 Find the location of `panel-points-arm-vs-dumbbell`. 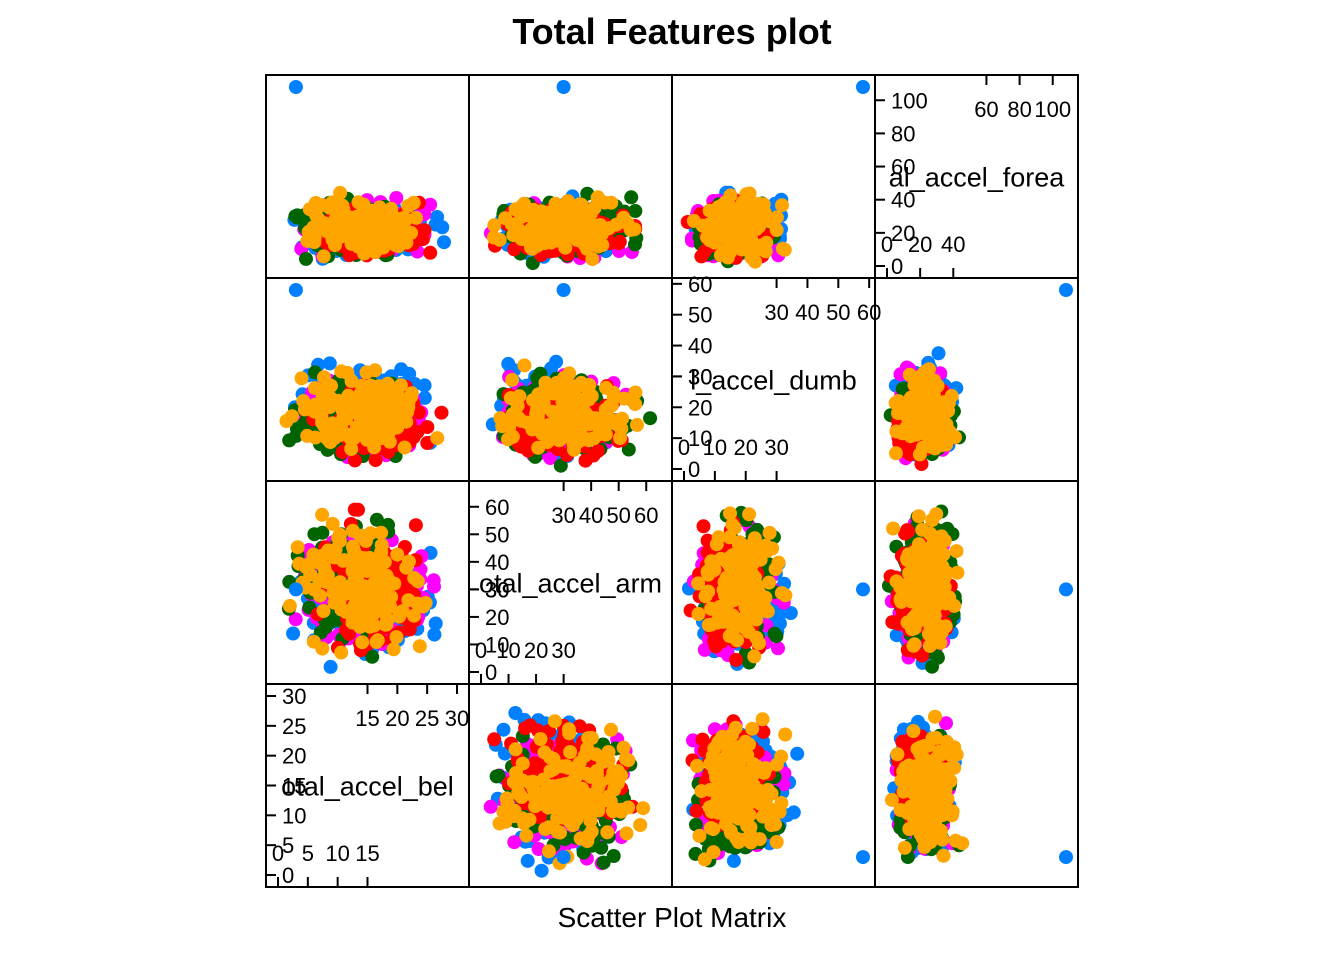

panel-points-arm-vs-dumbbell is located at coordinates (776, 588).